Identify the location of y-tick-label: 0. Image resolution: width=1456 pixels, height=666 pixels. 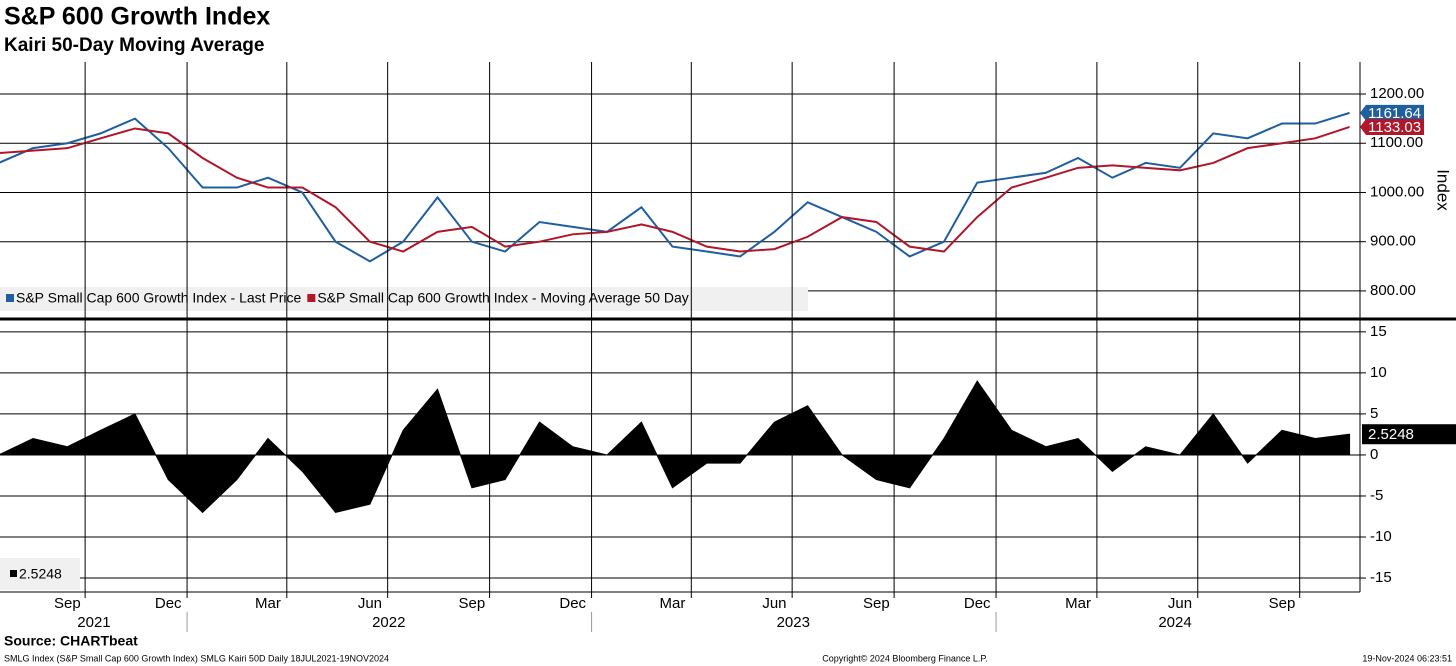
(1374, 454).